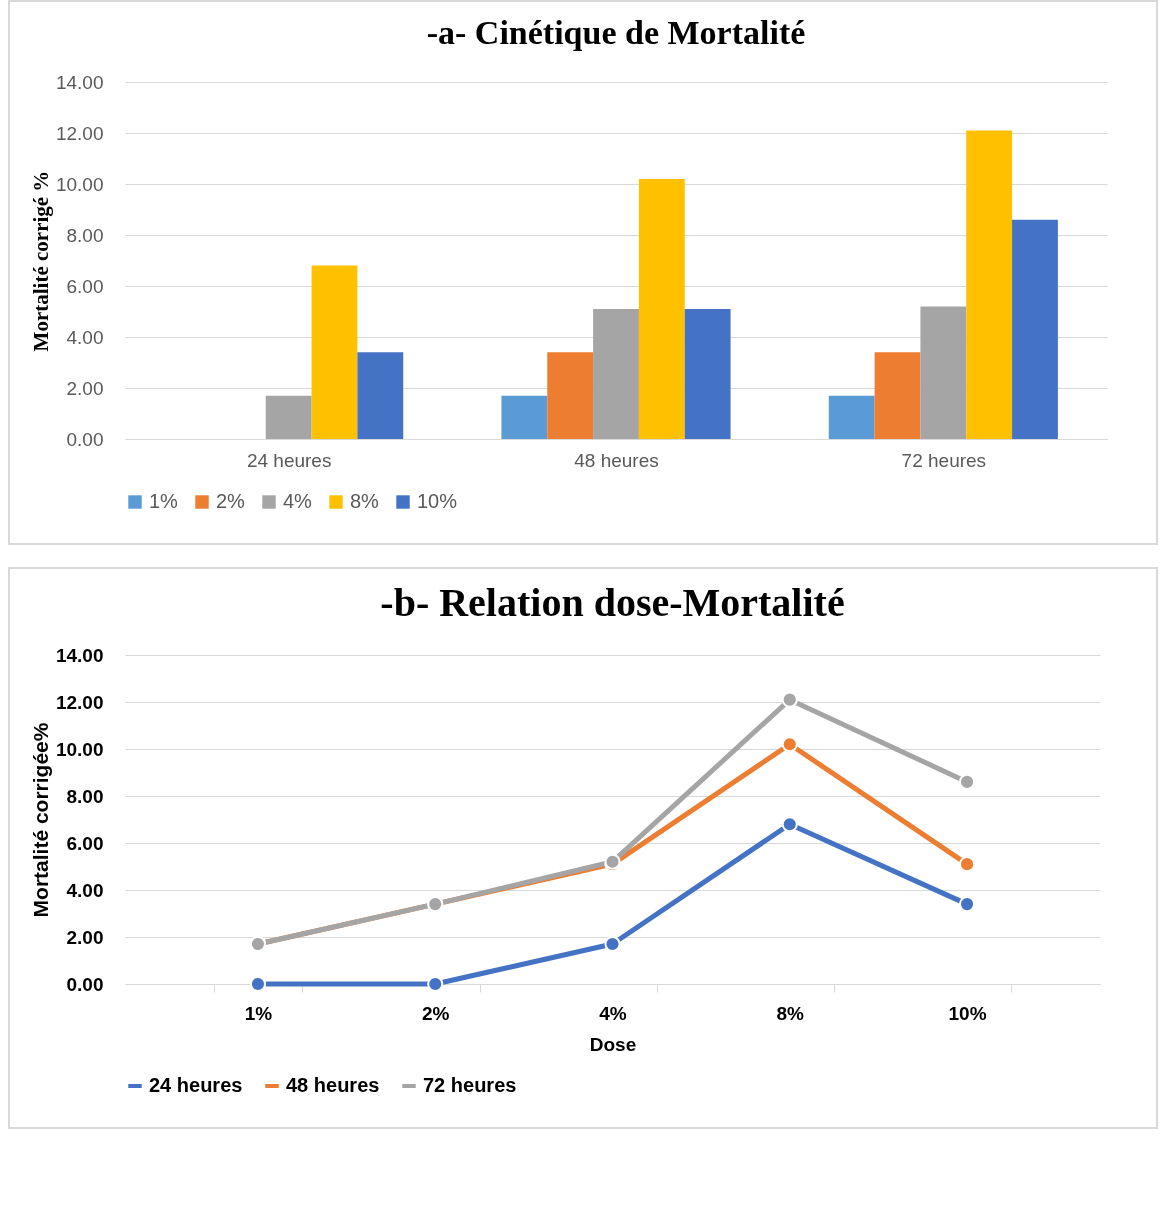 This screenshot has height=1209, width=1162. What do you see at coordinates (616, 32) in the screenshot?
I see `chart-title: -a- Cinétique de Mortalité` at bounding box center [616, 32].